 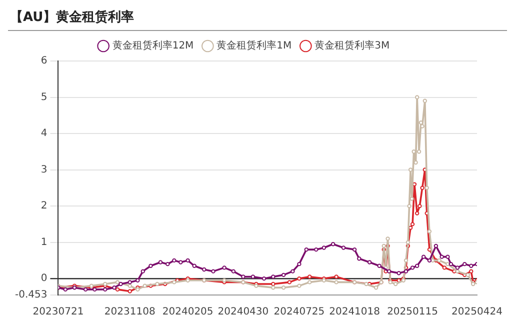 What do you see at coordinates (243, 312) in the screenshot?
I see `x-tick-label: 20240430` at bounding box center [243, 312].